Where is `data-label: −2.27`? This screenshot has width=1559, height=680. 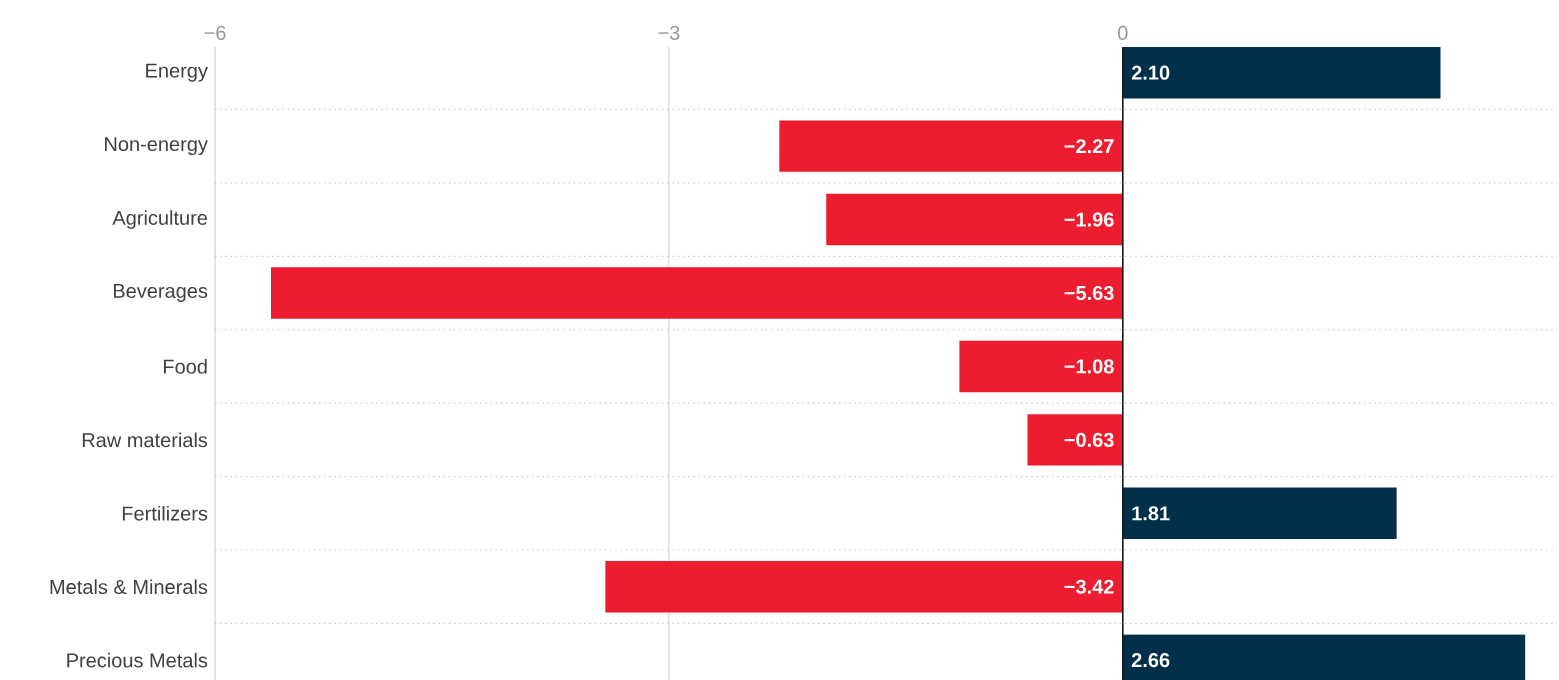
data-label: −2.27 is located at coordinates (1089, 146).